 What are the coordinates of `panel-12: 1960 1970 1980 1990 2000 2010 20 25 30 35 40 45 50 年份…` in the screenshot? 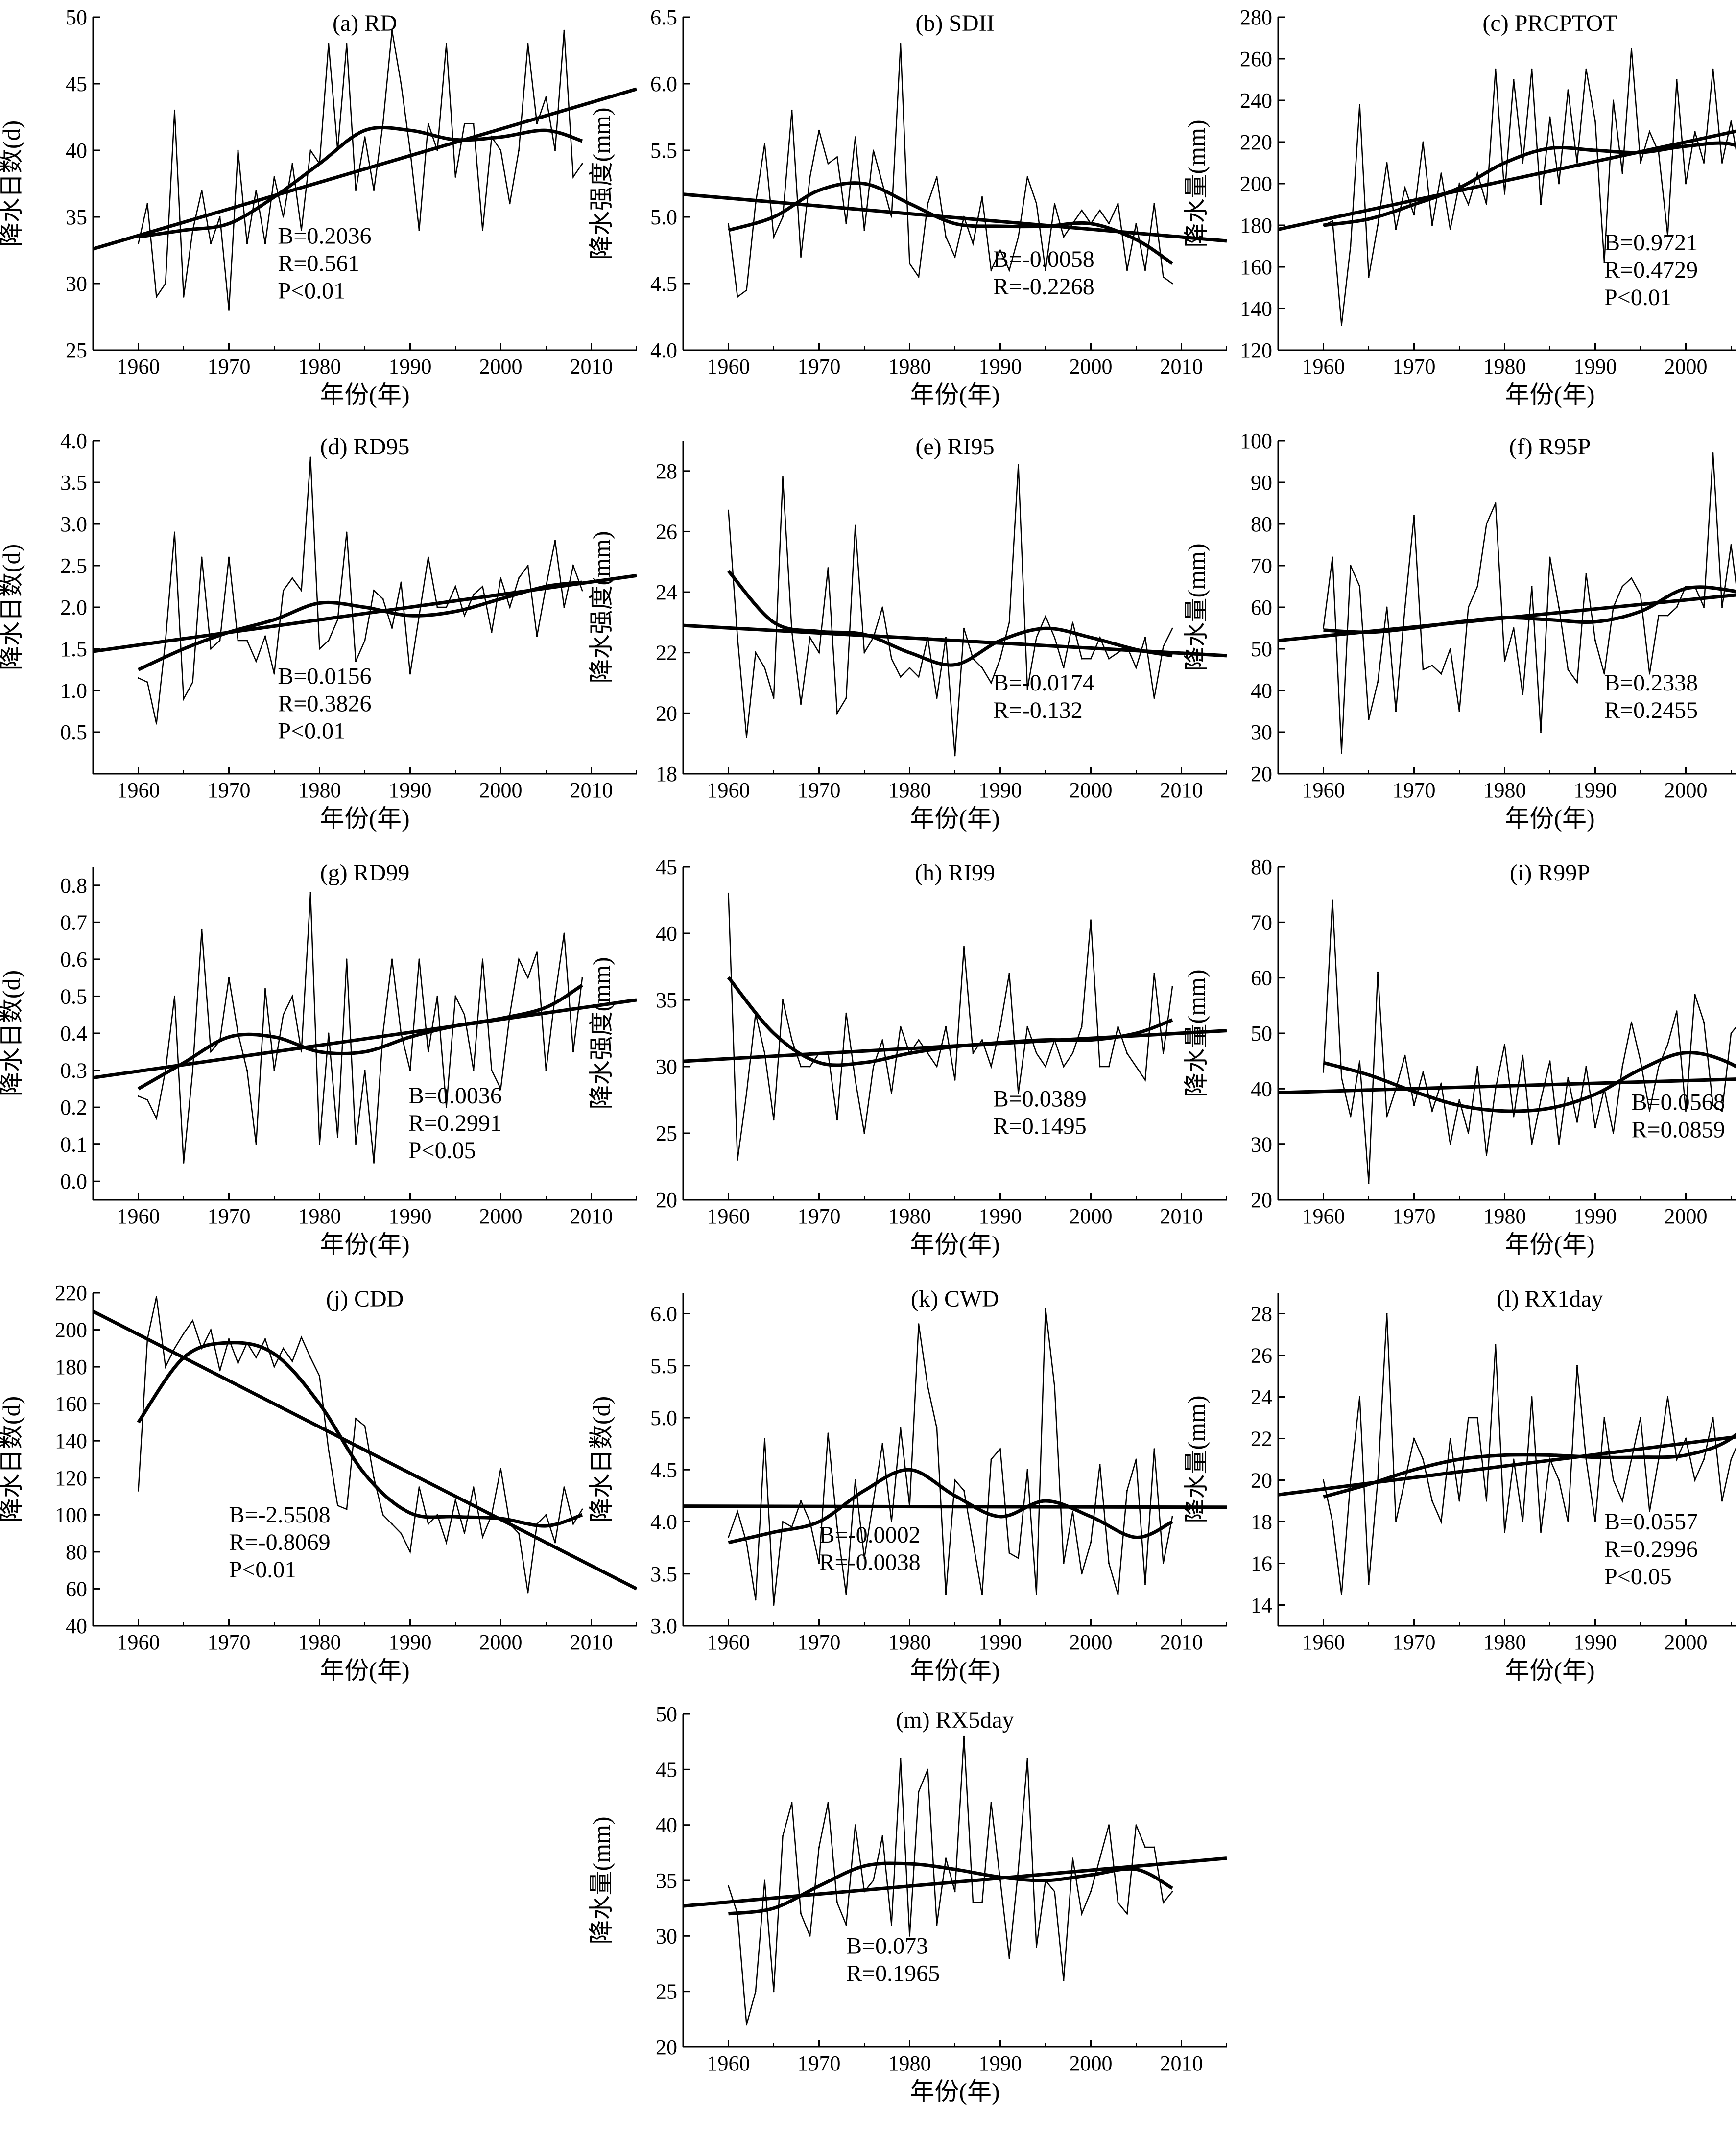 It's located at (908, 1903).